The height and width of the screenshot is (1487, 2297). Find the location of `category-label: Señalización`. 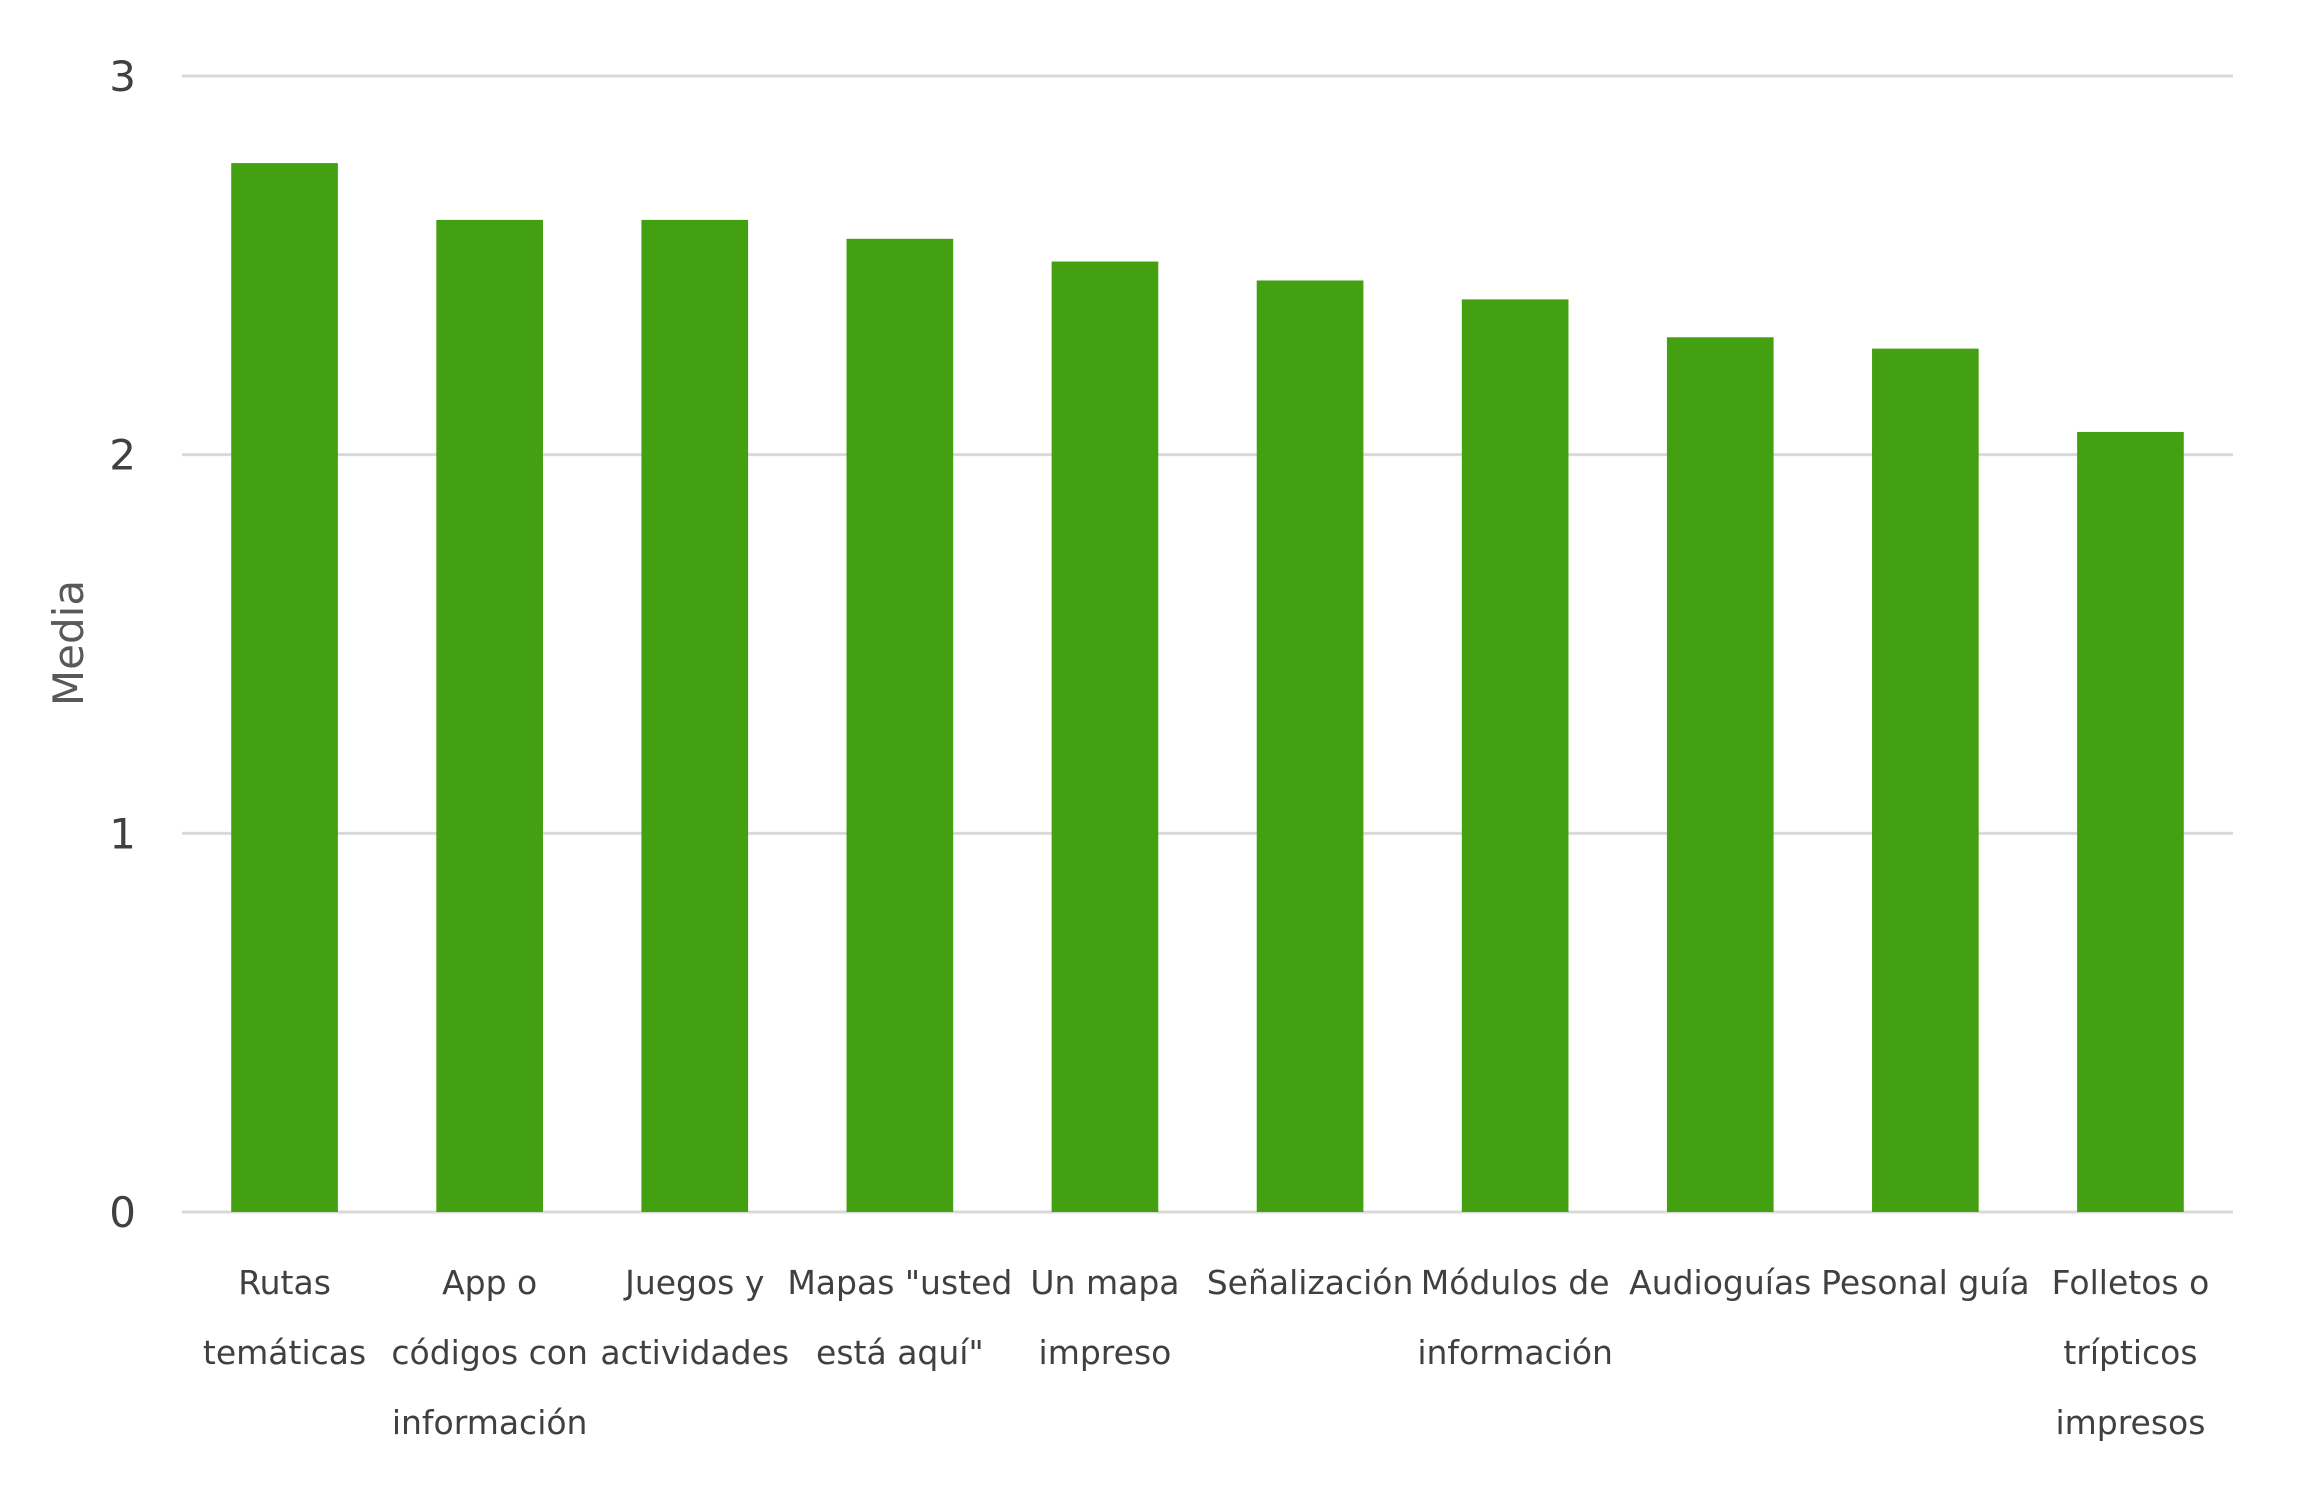

category-label: Señalización is located at coordinates (1310, 1282).